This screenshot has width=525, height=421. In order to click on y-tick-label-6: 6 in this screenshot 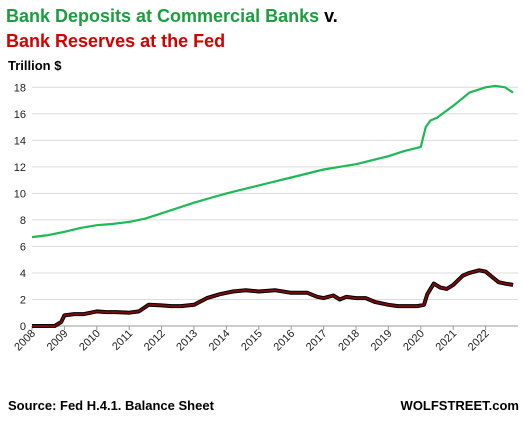, I will do `click(23, 247)`.